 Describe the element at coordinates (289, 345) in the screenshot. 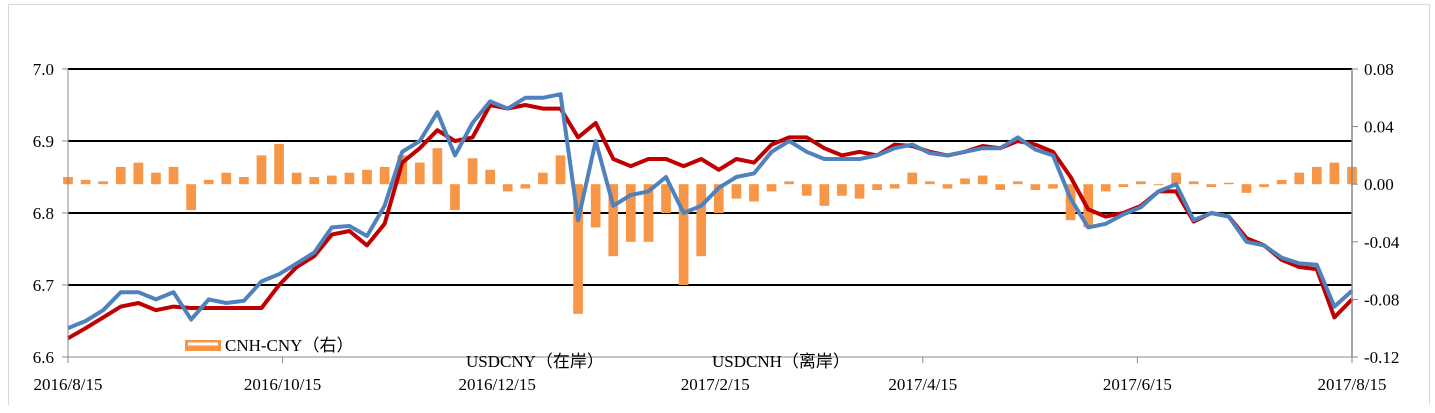

I see `legend-label-cnh-cny: CNH-CNY（右）` at that location.